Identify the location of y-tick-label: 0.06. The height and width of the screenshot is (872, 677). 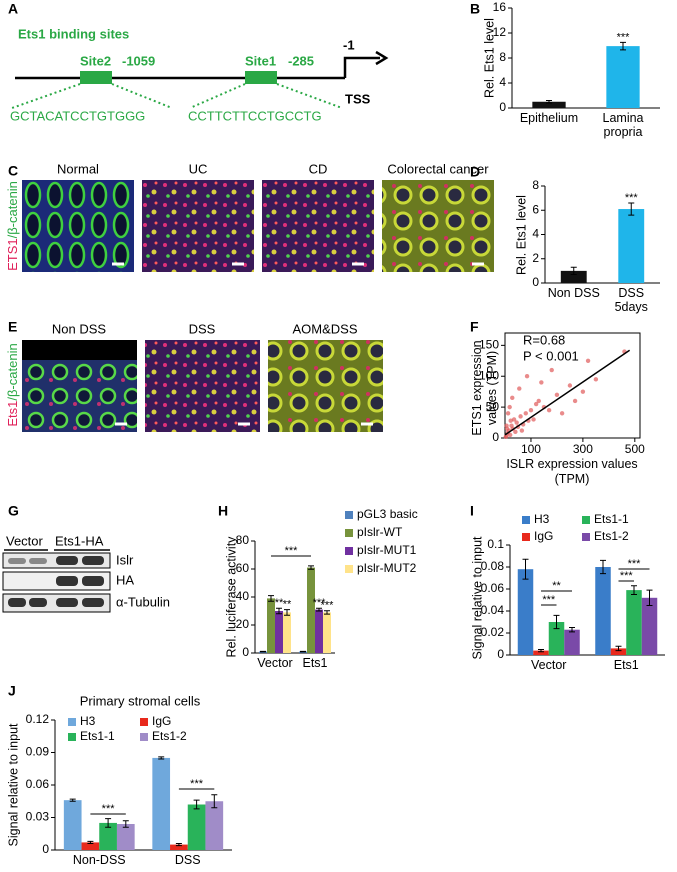
(493, 588).